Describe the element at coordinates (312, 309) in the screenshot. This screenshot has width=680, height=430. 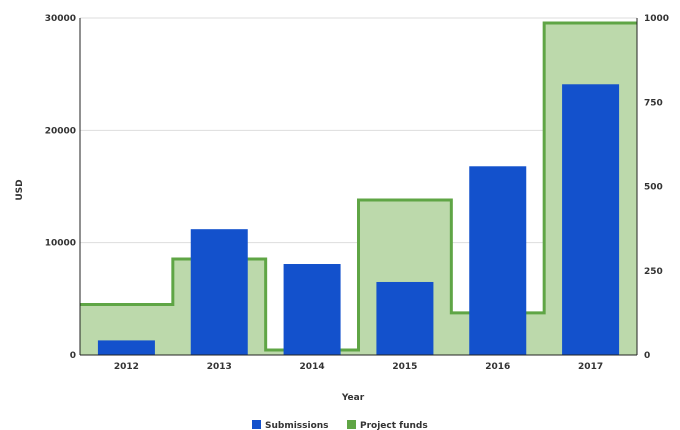
I see `submissions-bar-2014` at that location.